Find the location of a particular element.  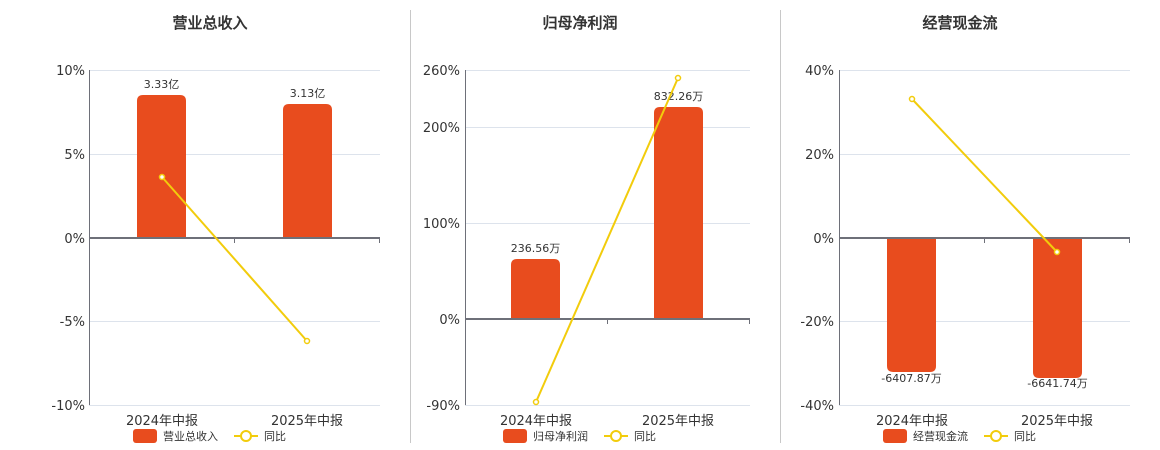

bar-value-label: 3.33亿 is located at coordinates (162, 84).